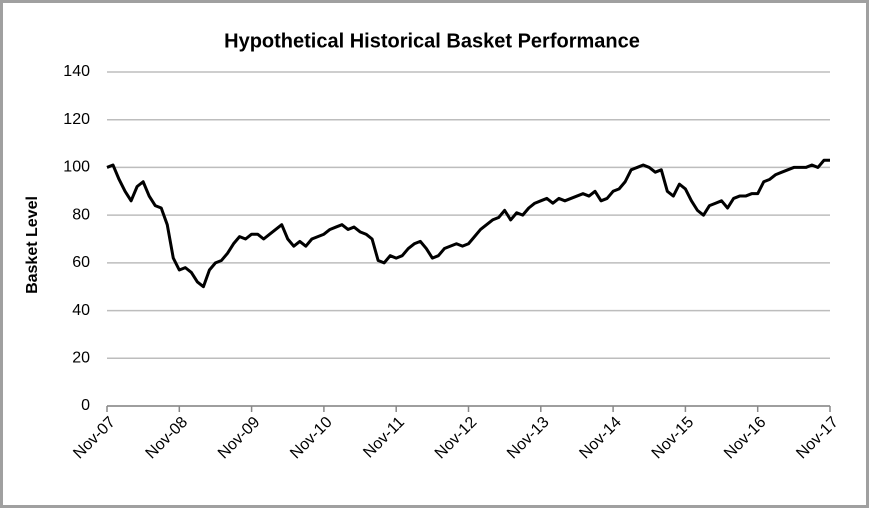 This screenshot has height=508, width=869. What do you see at coordinates (32, 245) in the screenshot?
I see `y-axis-label: Basket Level` at bounding box center [32, 245].